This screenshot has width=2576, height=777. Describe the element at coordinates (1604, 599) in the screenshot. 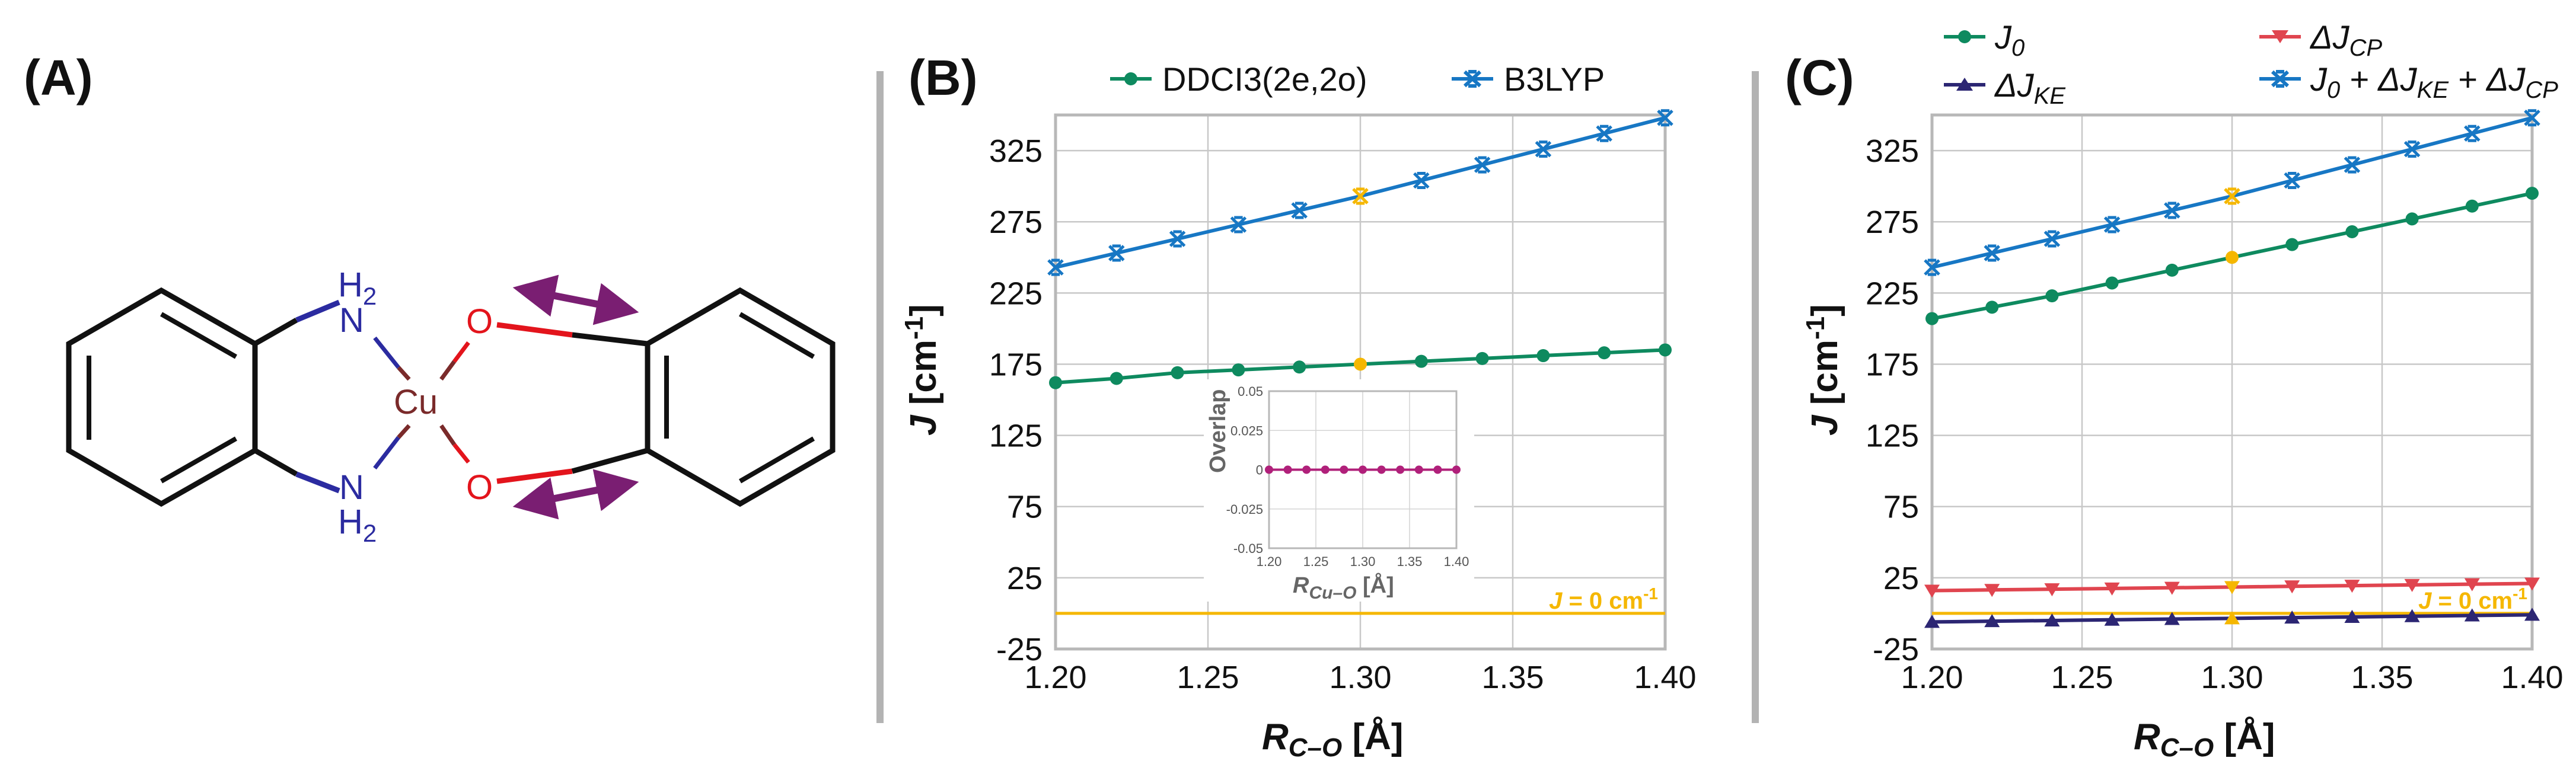

I see `zero-line-label: J = 0 cm-1` at that location.